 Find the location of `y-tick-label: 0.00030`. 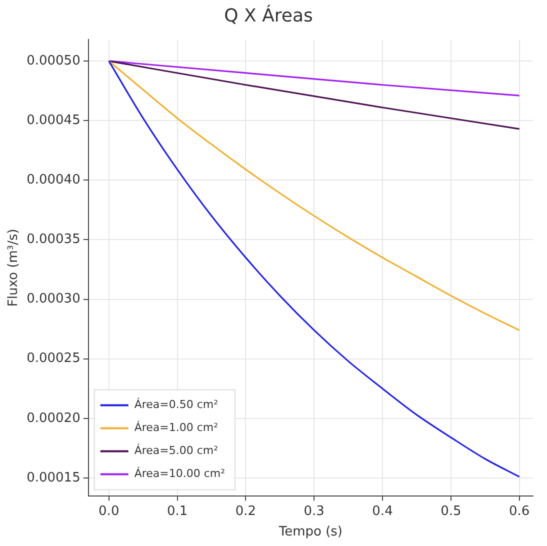

y-tick-label: 0.00030 is located at coordinates (53, 299).